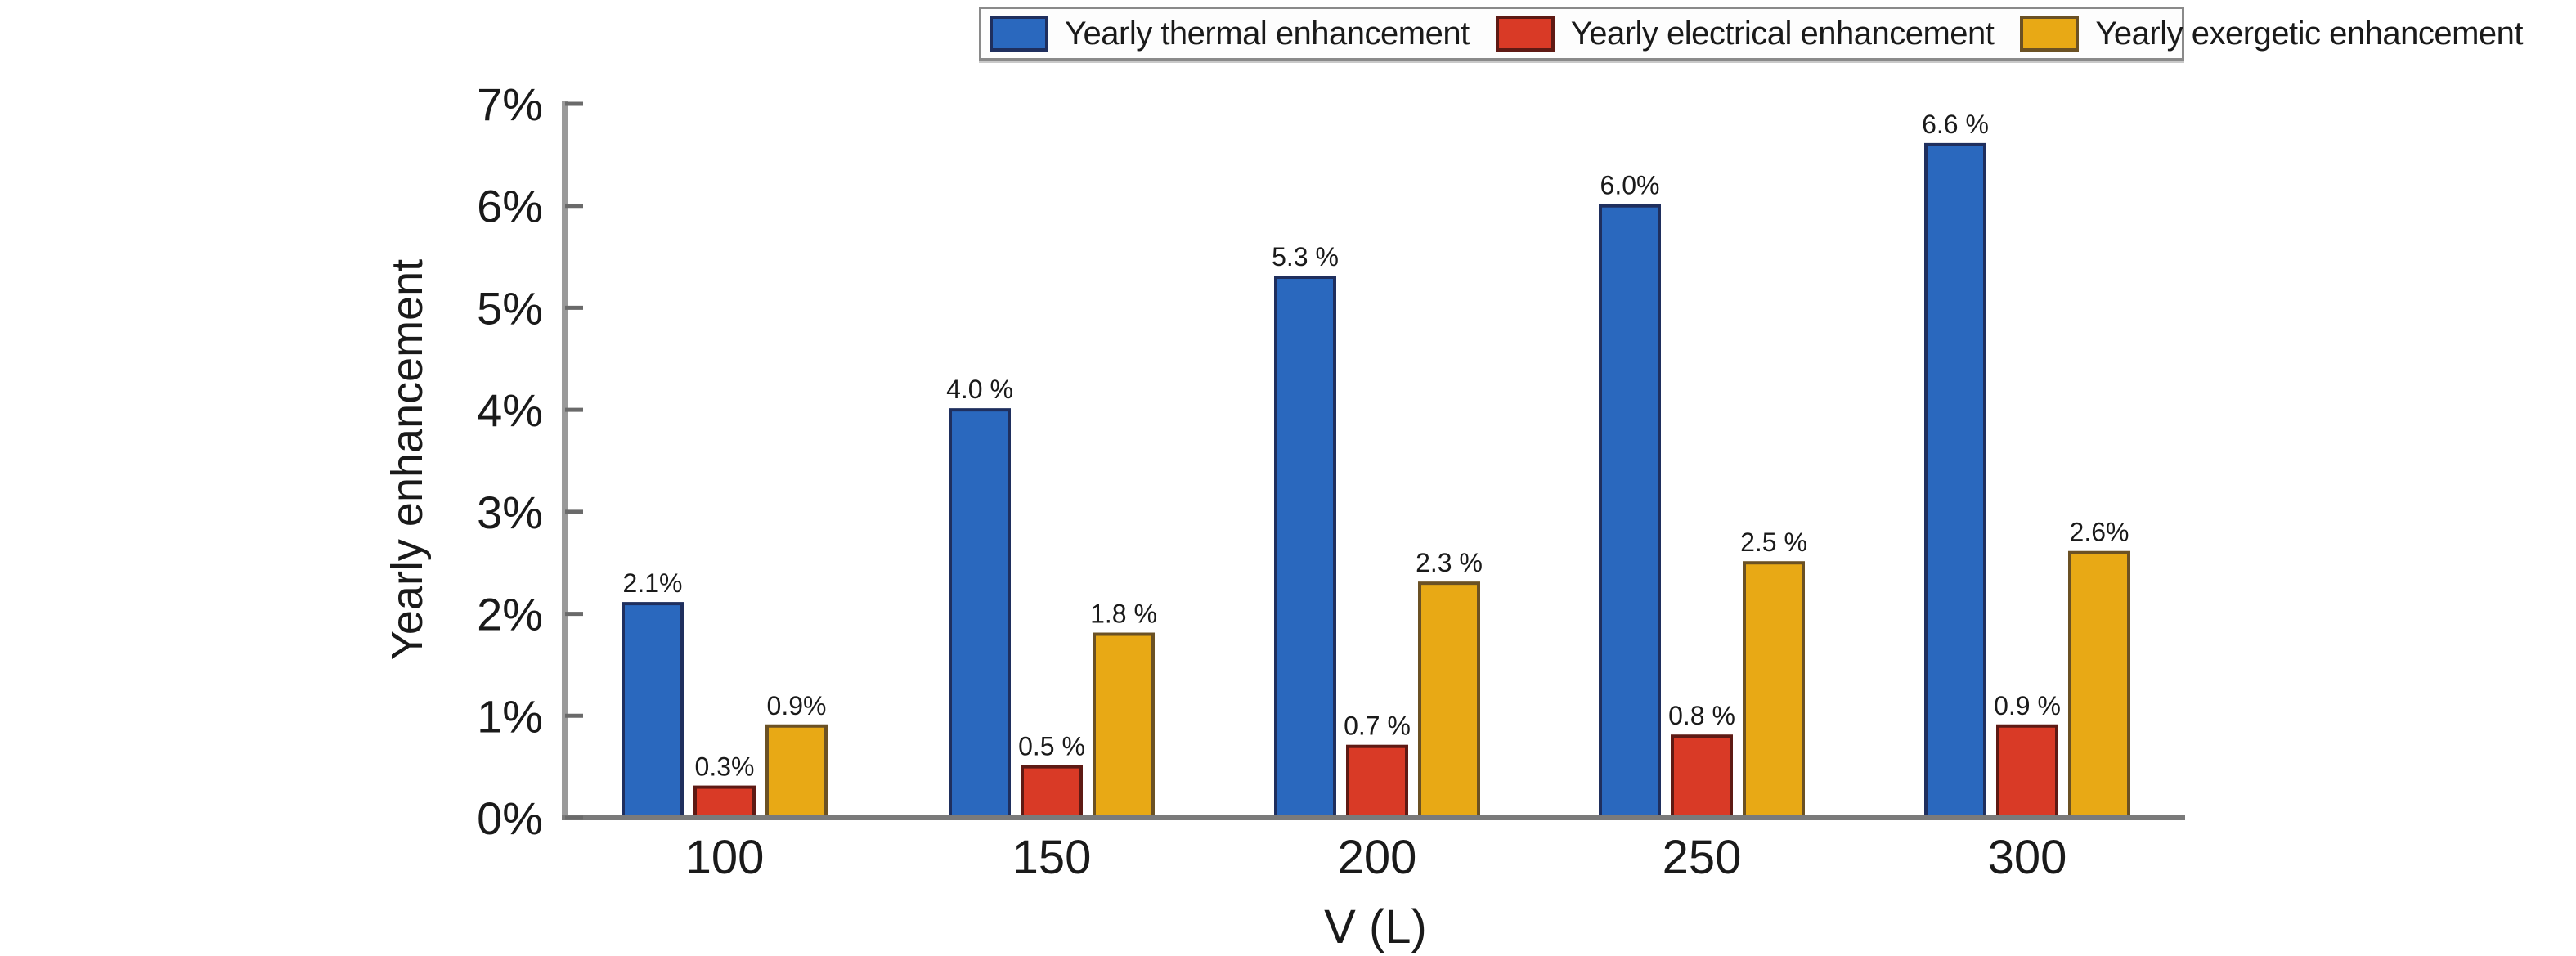  Describe the element at coordinates (1124, 614) in the screenshot. I see `data-label-exergetic-150: 1.8 %` at that location.